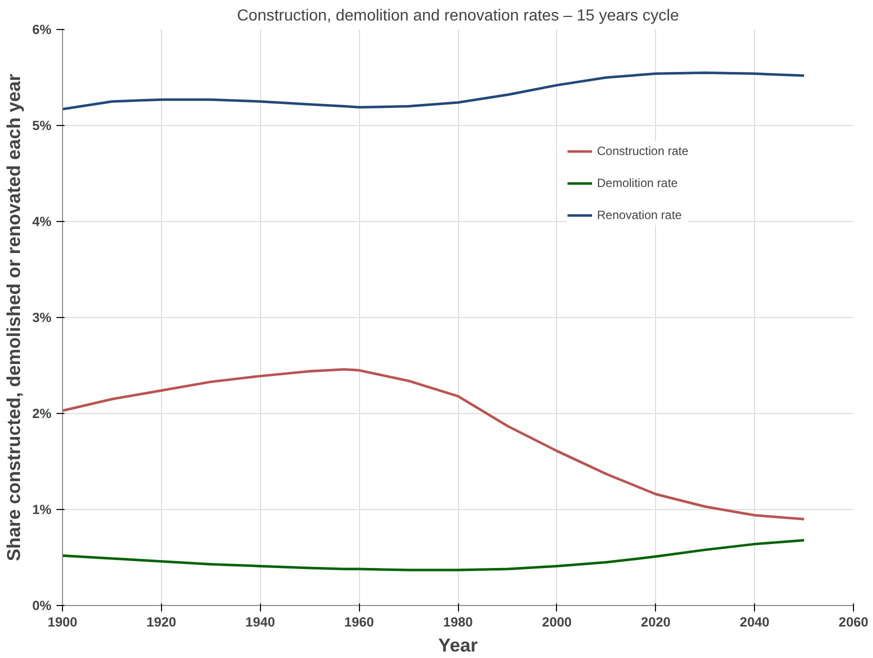  I want to click on chart-title: Construction, demolition and renovation rates – 15 years cycle, so click(458, 16).